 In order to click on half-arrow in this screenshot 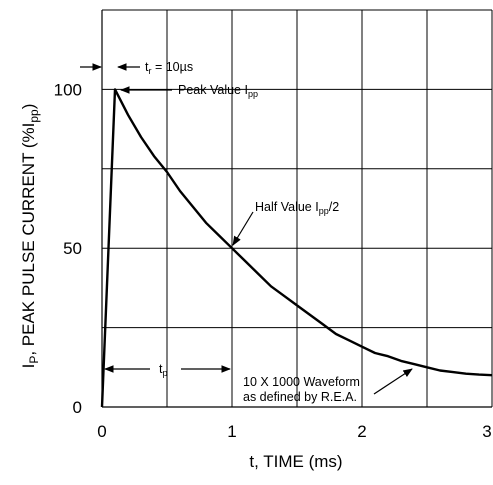, I will do `click(243, 228)`.